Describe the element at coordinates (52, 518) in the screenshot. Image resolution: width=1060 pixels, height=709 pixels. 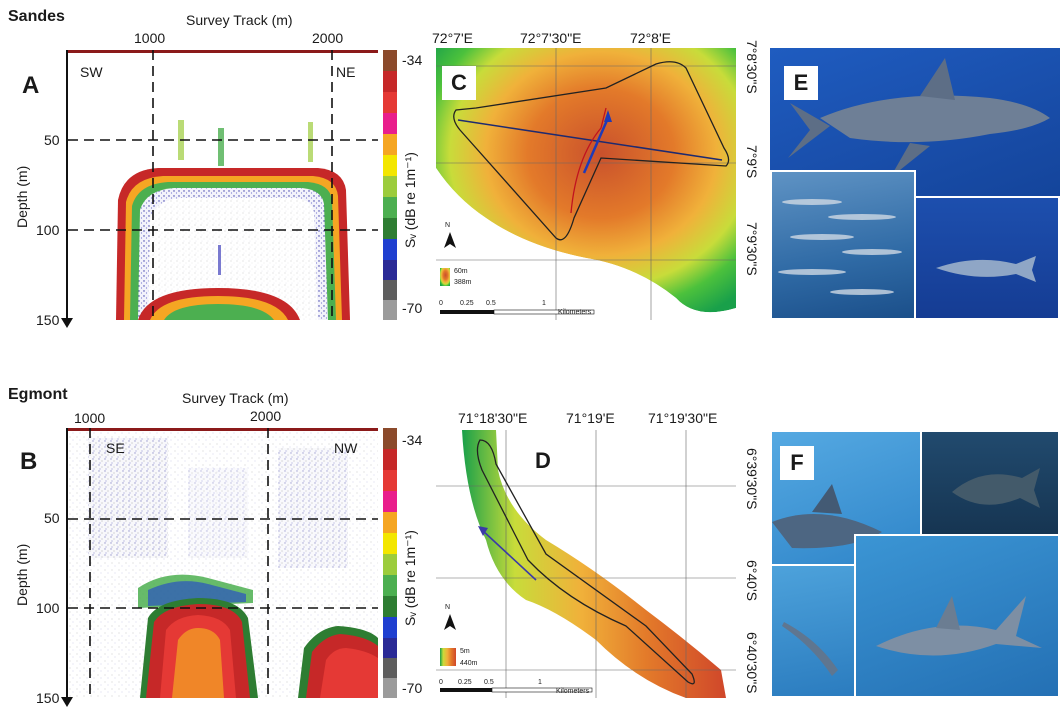
I see `depth-tick-50-b: 50` at that location.